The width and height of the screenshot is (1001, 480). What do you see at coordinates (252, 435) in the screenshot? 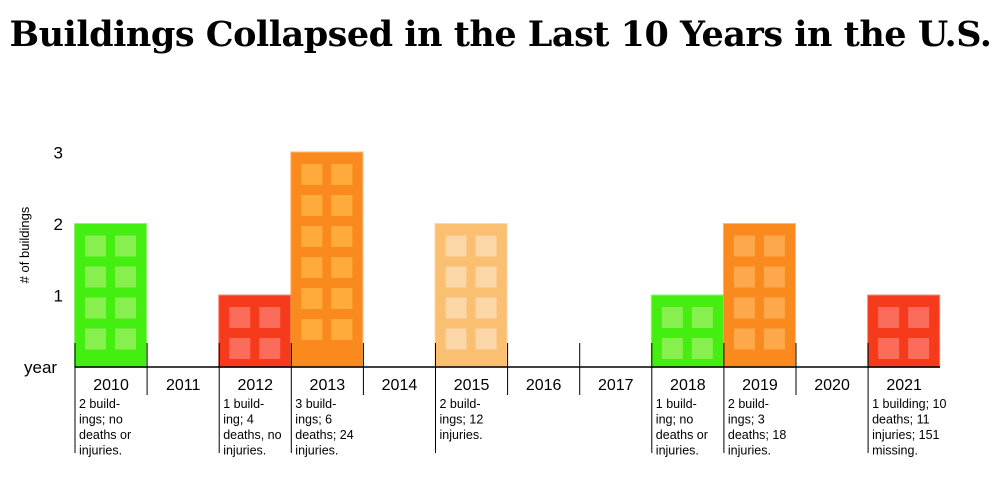
I see `annotation-line: deaths, no` at bounding box center [252, 435].